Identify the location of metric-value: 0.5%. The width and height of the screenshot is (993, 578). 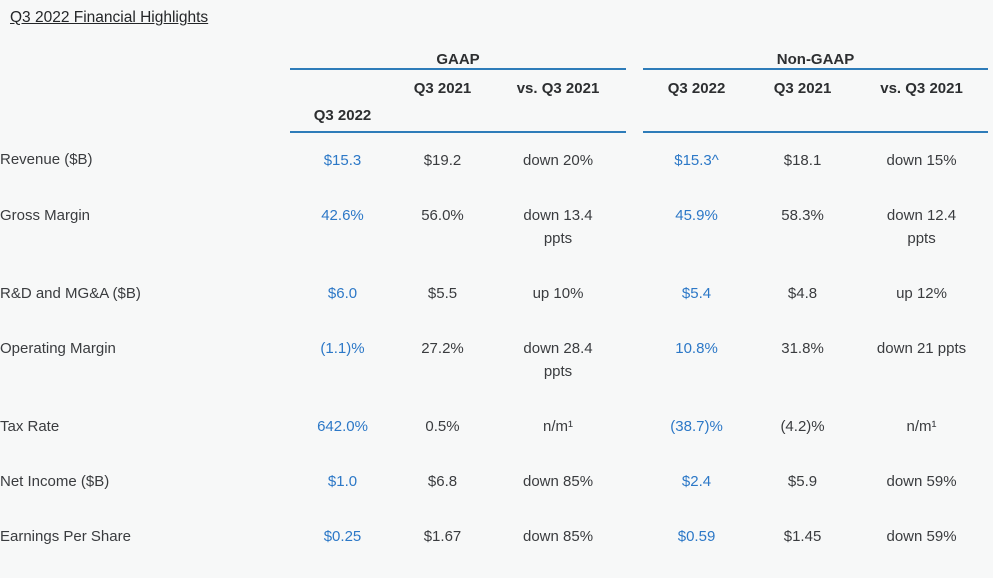
(442, 426).